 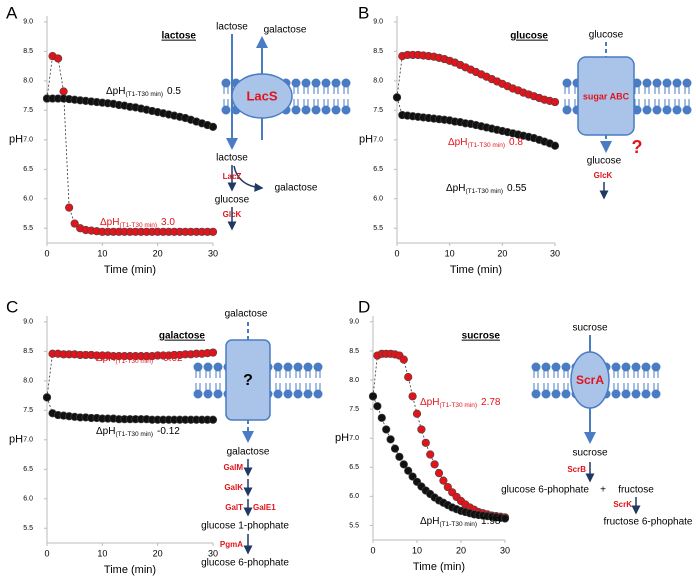 What do you see at coordinates (168, 431) in the screenshot?
I see `annotation-value: -0.12` at bounding box center [168, 431].